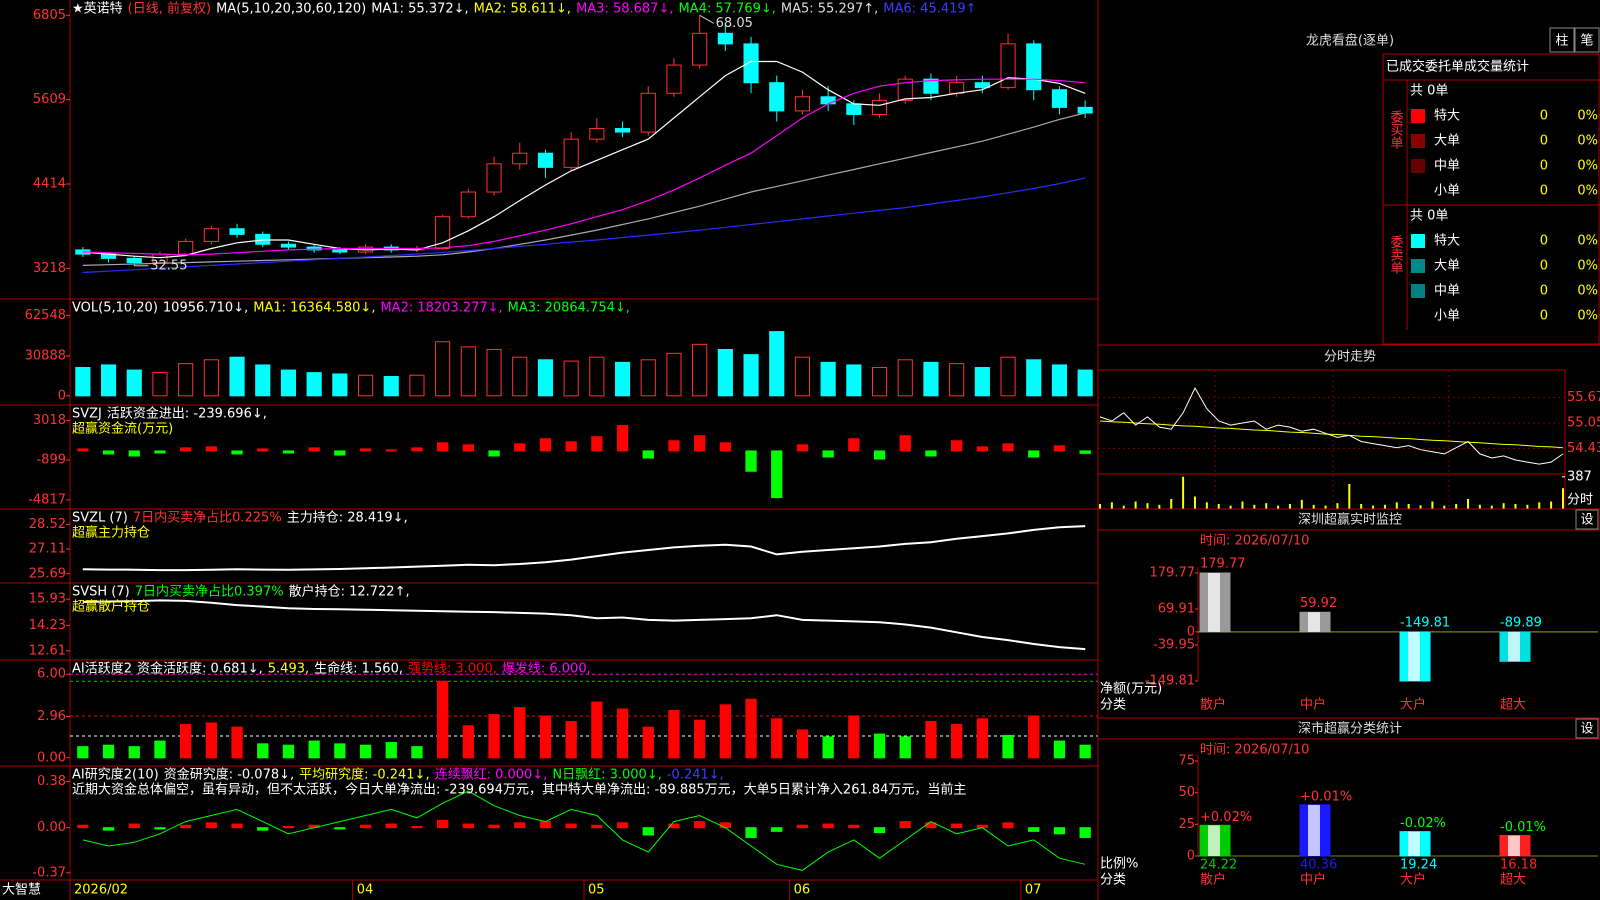 This screenshot has width=1600, height=900. I want to click on legend-swatch, so click(1418, 291).